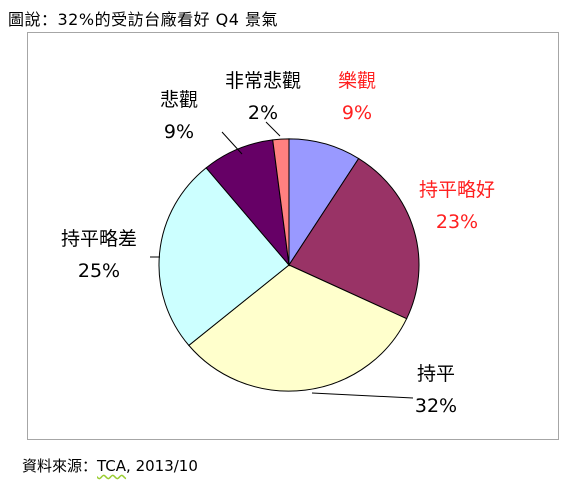 This screenshot has height=484, width=572. I want to click on slice-slightly-worse, so click(224, 257).